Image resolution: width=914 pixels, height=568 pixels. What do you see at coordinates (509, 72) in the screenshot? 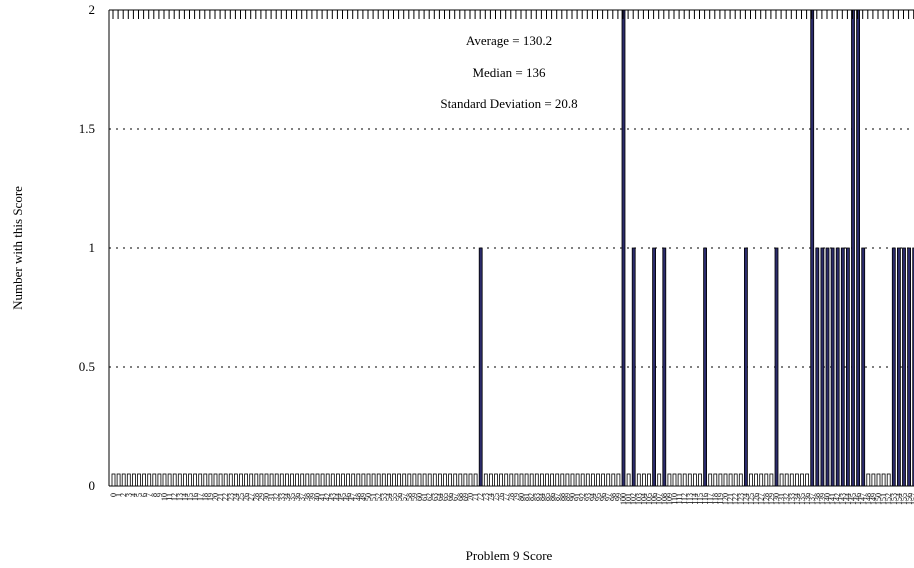
I see `stat-median: Median = 136` at bounding box center [509, 72].